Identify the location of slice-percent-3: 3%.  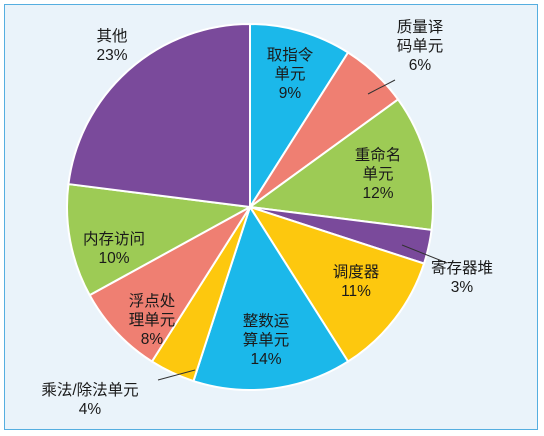
(462, 287).